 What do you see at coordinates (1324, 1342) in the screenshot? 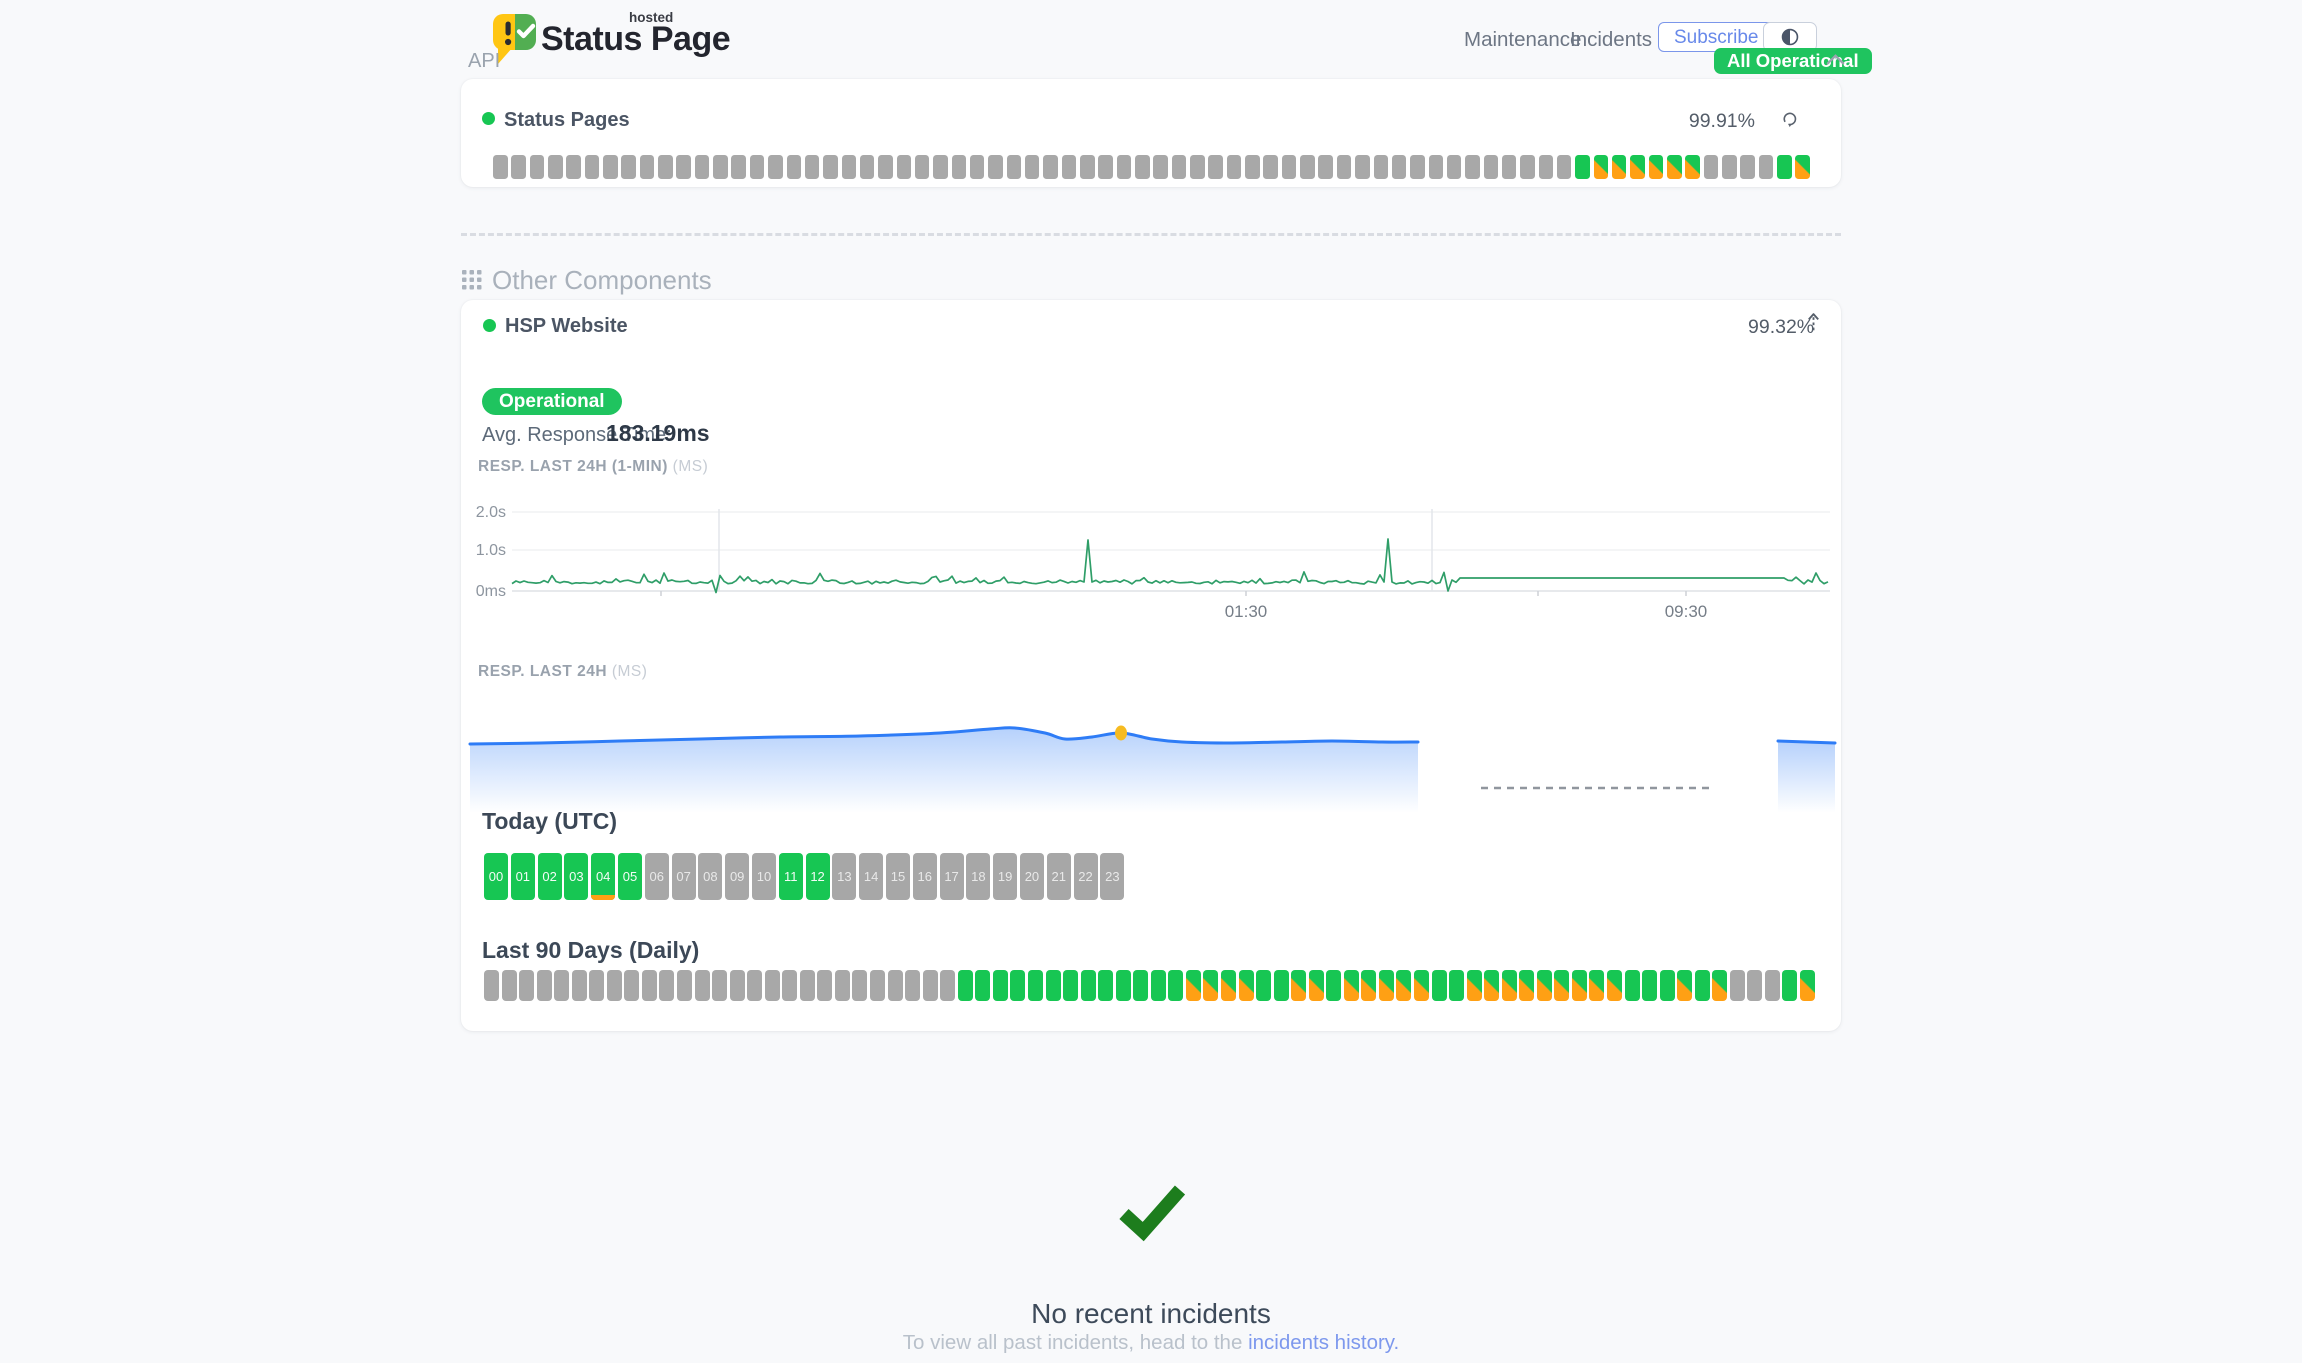
I see `incidents-history-link: incidents history.` at bounding box center [1324, 1342].